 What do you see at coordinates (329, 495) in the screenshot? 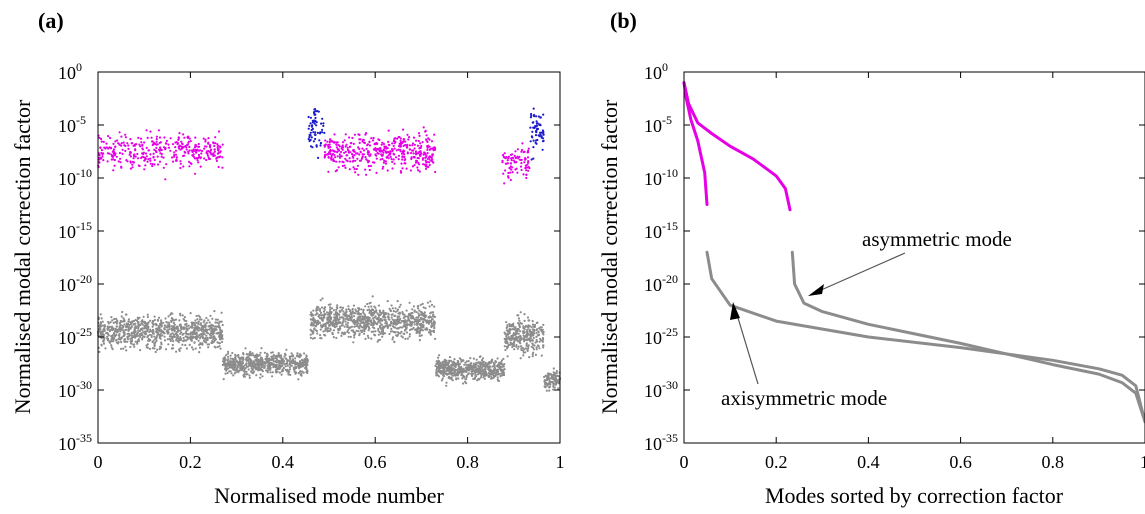
I see `panel-a-x-label: Normalised mode number` at bounding box center [329, 495].